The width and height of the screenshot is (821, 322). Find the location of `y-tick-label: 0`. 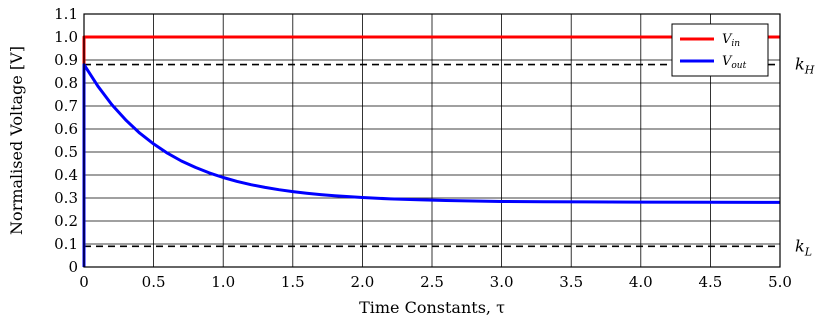

y-tick-label: 0 is located at coordinates (73, 267).